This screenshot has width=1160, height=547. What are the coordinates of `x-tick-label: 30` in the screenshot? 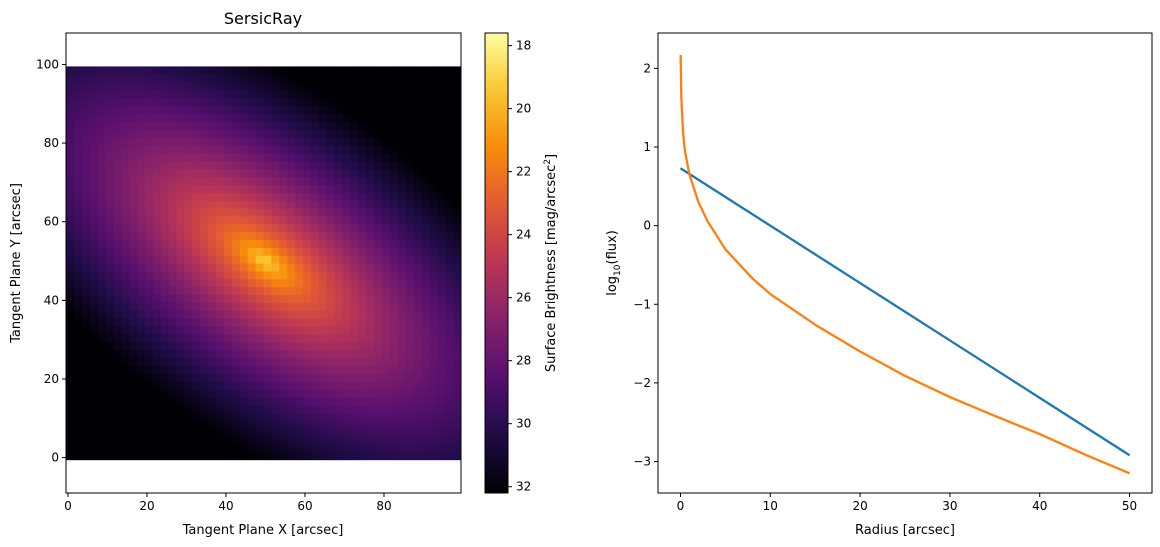 It's located at (949, 506).